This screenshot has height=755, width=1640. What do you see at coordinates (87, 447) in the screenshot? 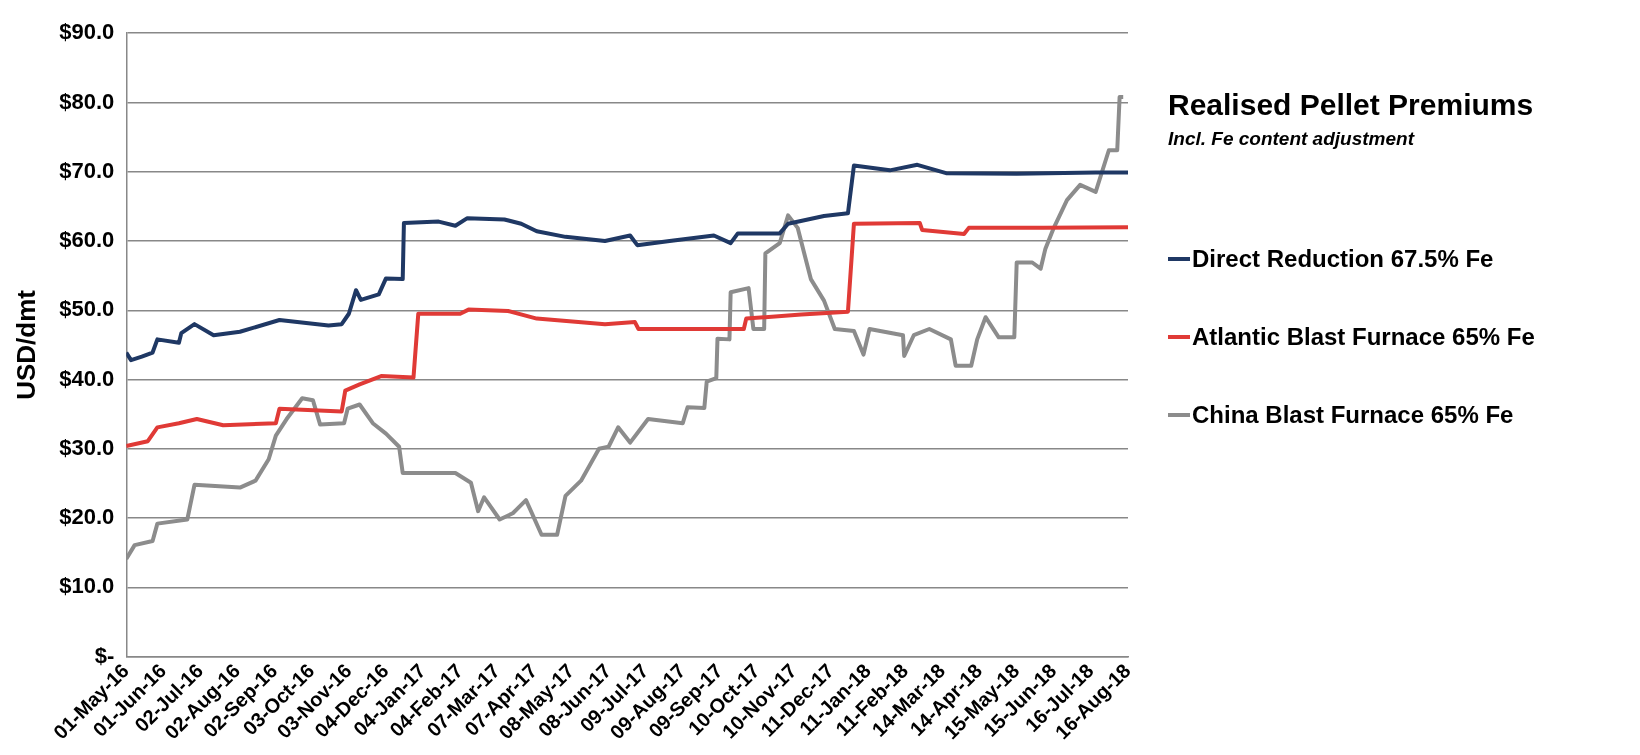
I see `y-tick-label: $30.0` at bounding box center [87, 447].